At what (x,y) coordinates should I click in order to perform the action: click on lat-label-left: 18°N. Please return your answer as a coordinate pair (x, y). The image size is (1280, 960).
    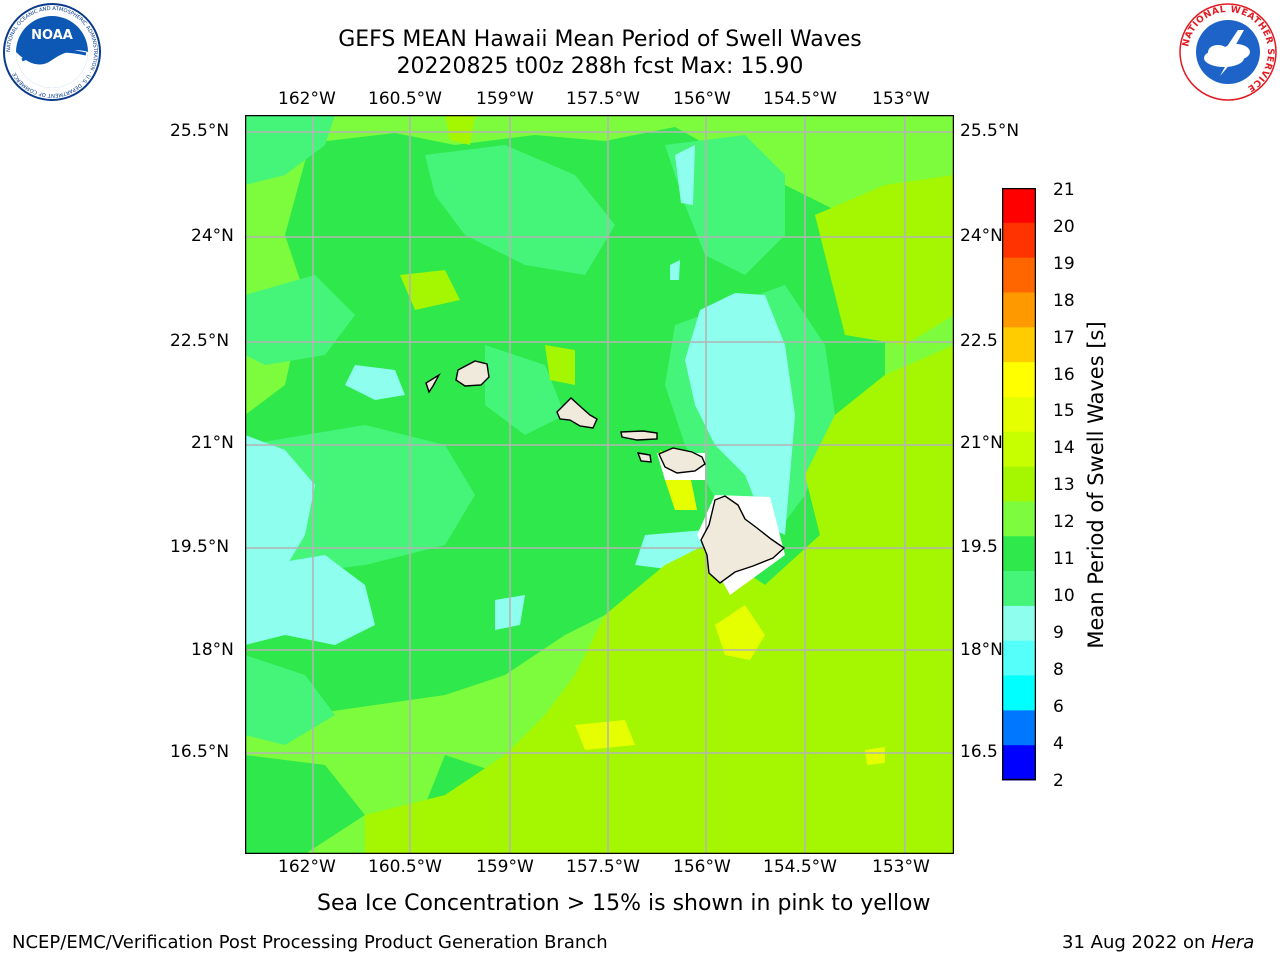
    Looking at the image, I should click on (212, 650).